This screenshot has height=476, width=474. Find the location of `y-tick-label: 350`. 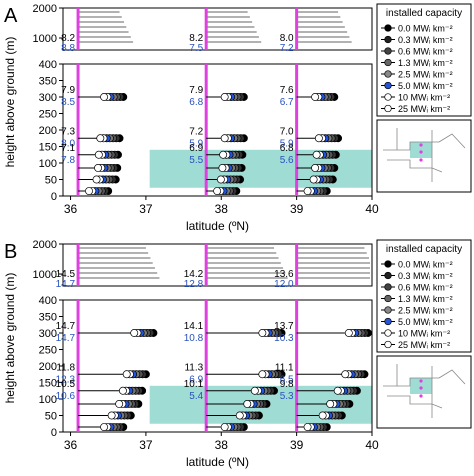

y-tick-label: 350 is located at coordinates (48, 82).